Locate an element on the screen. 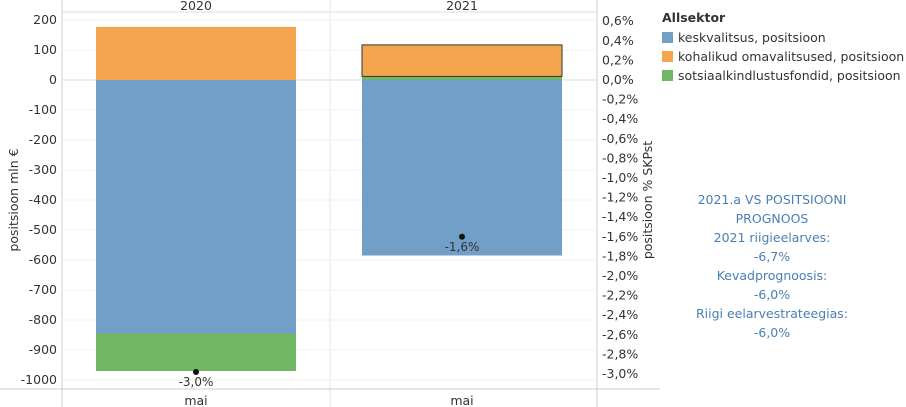  left-tick-label: -800 is located at coordinates (43, 319).